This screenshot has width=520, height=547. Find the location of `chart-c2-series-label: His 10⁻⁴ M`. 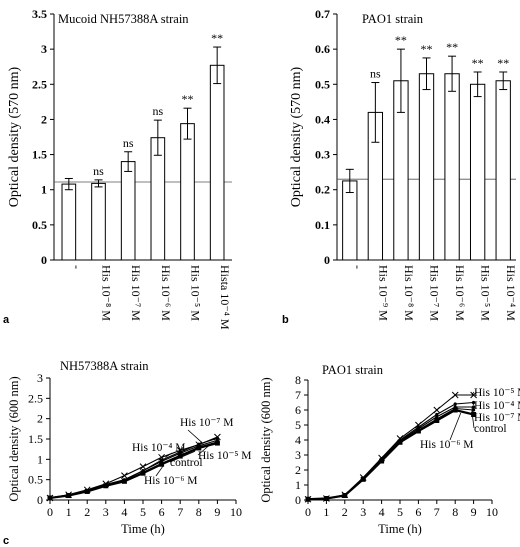

chart-c2-series-label: His 10⁻⁴ M is located at coordinates (497, 406).